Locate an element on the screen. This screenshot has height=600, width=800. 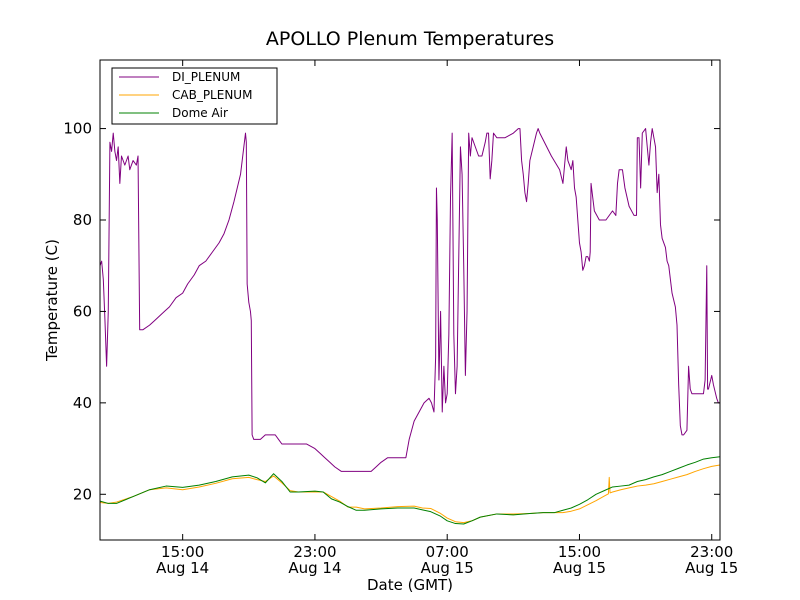
y-tick-label: 40 is located at coordinates (82, 403).